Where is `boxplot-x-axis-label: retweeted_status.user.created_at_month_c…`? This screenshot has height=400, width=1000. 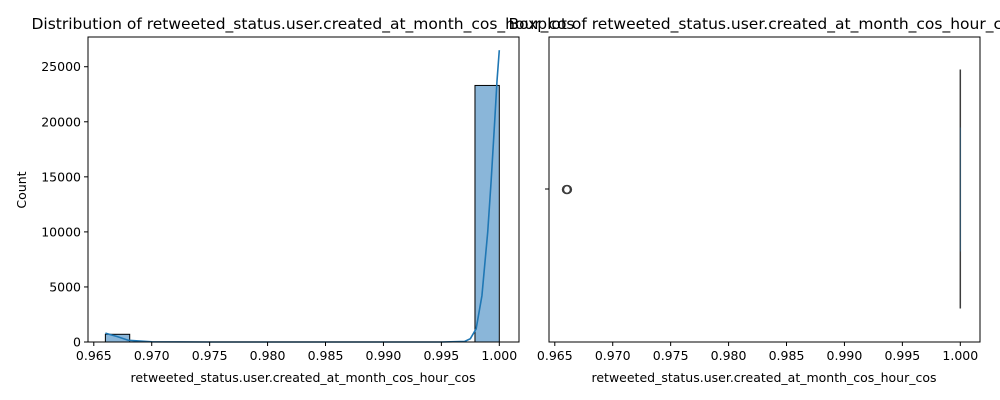
boxplot-x-axis-label: retweeted_status.user.created_at_month_c… is located at coordinates (763, 377).